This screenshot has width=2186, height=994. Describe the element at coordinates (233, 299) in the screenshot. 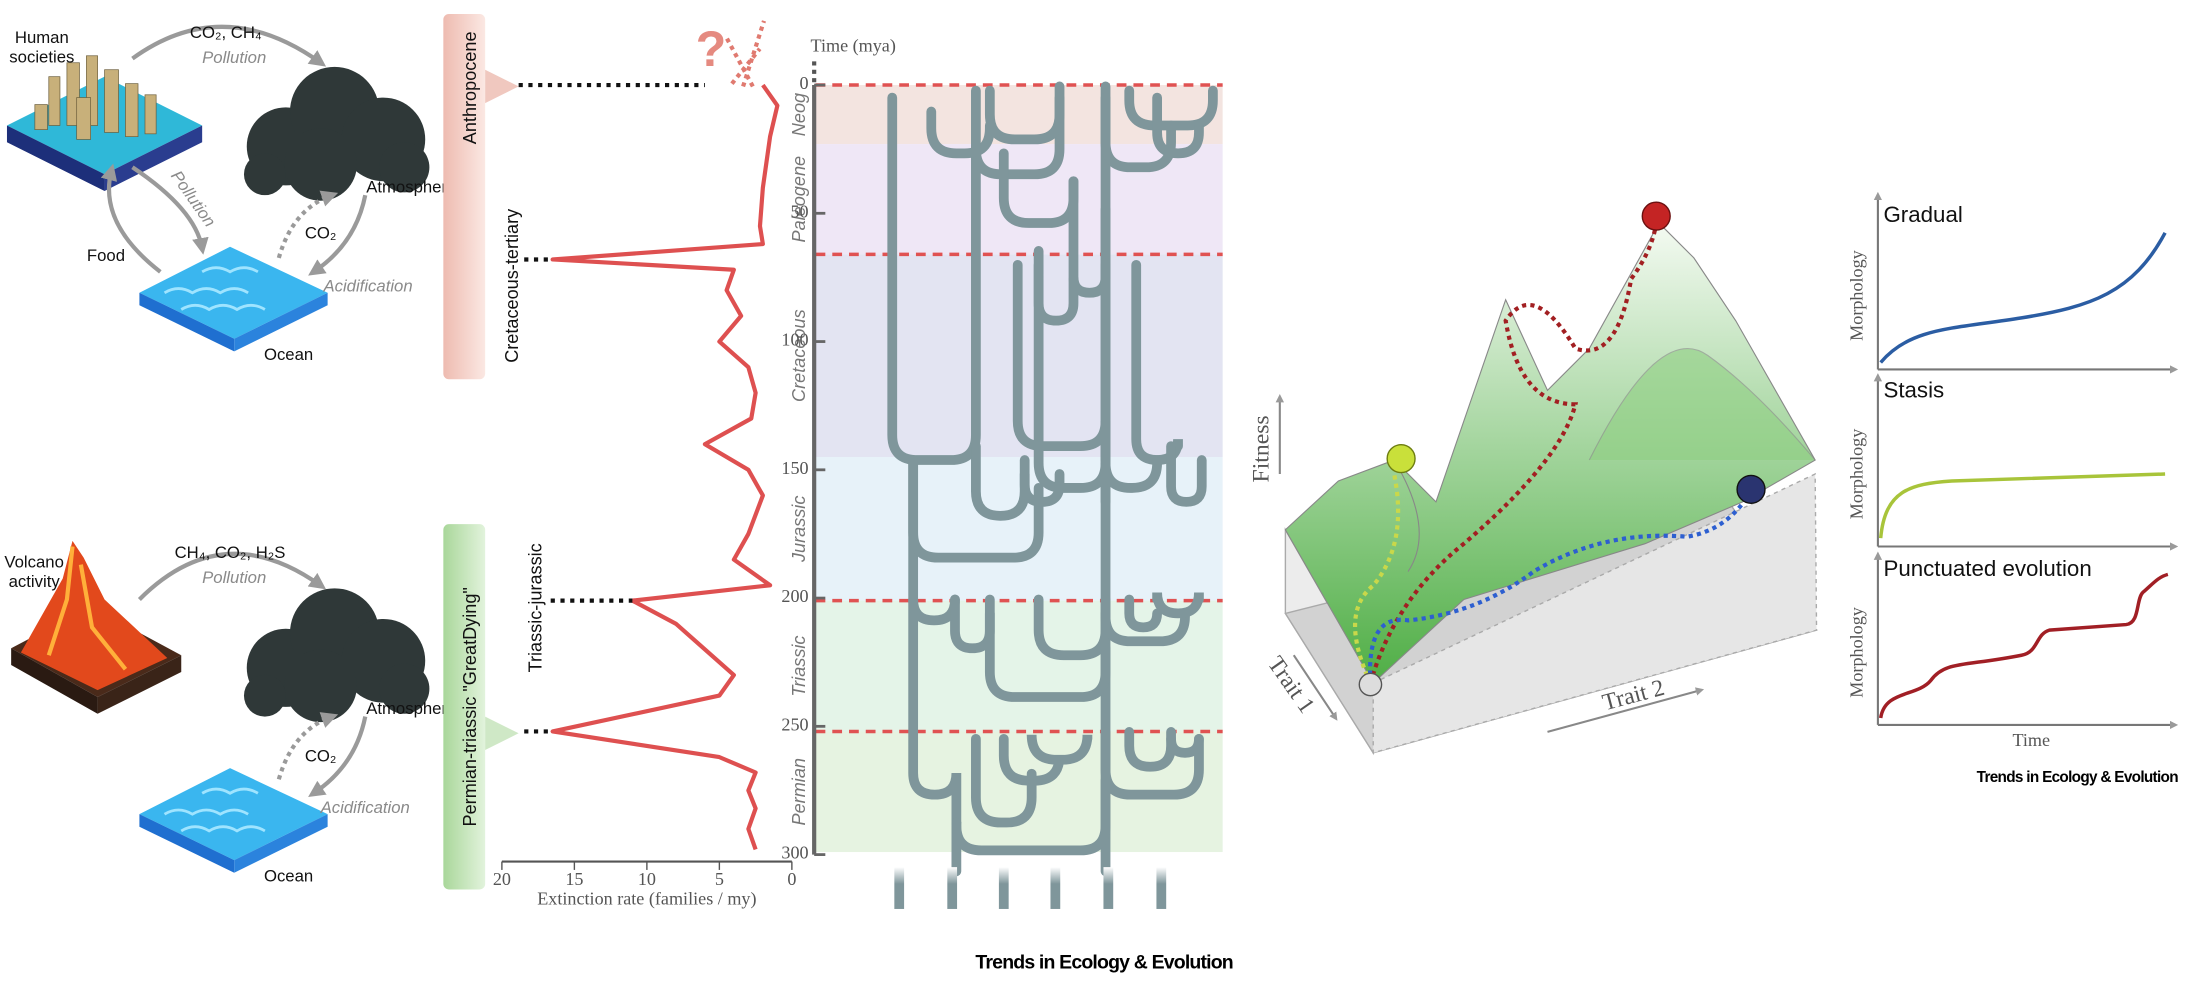

I see `ocean` at that location.